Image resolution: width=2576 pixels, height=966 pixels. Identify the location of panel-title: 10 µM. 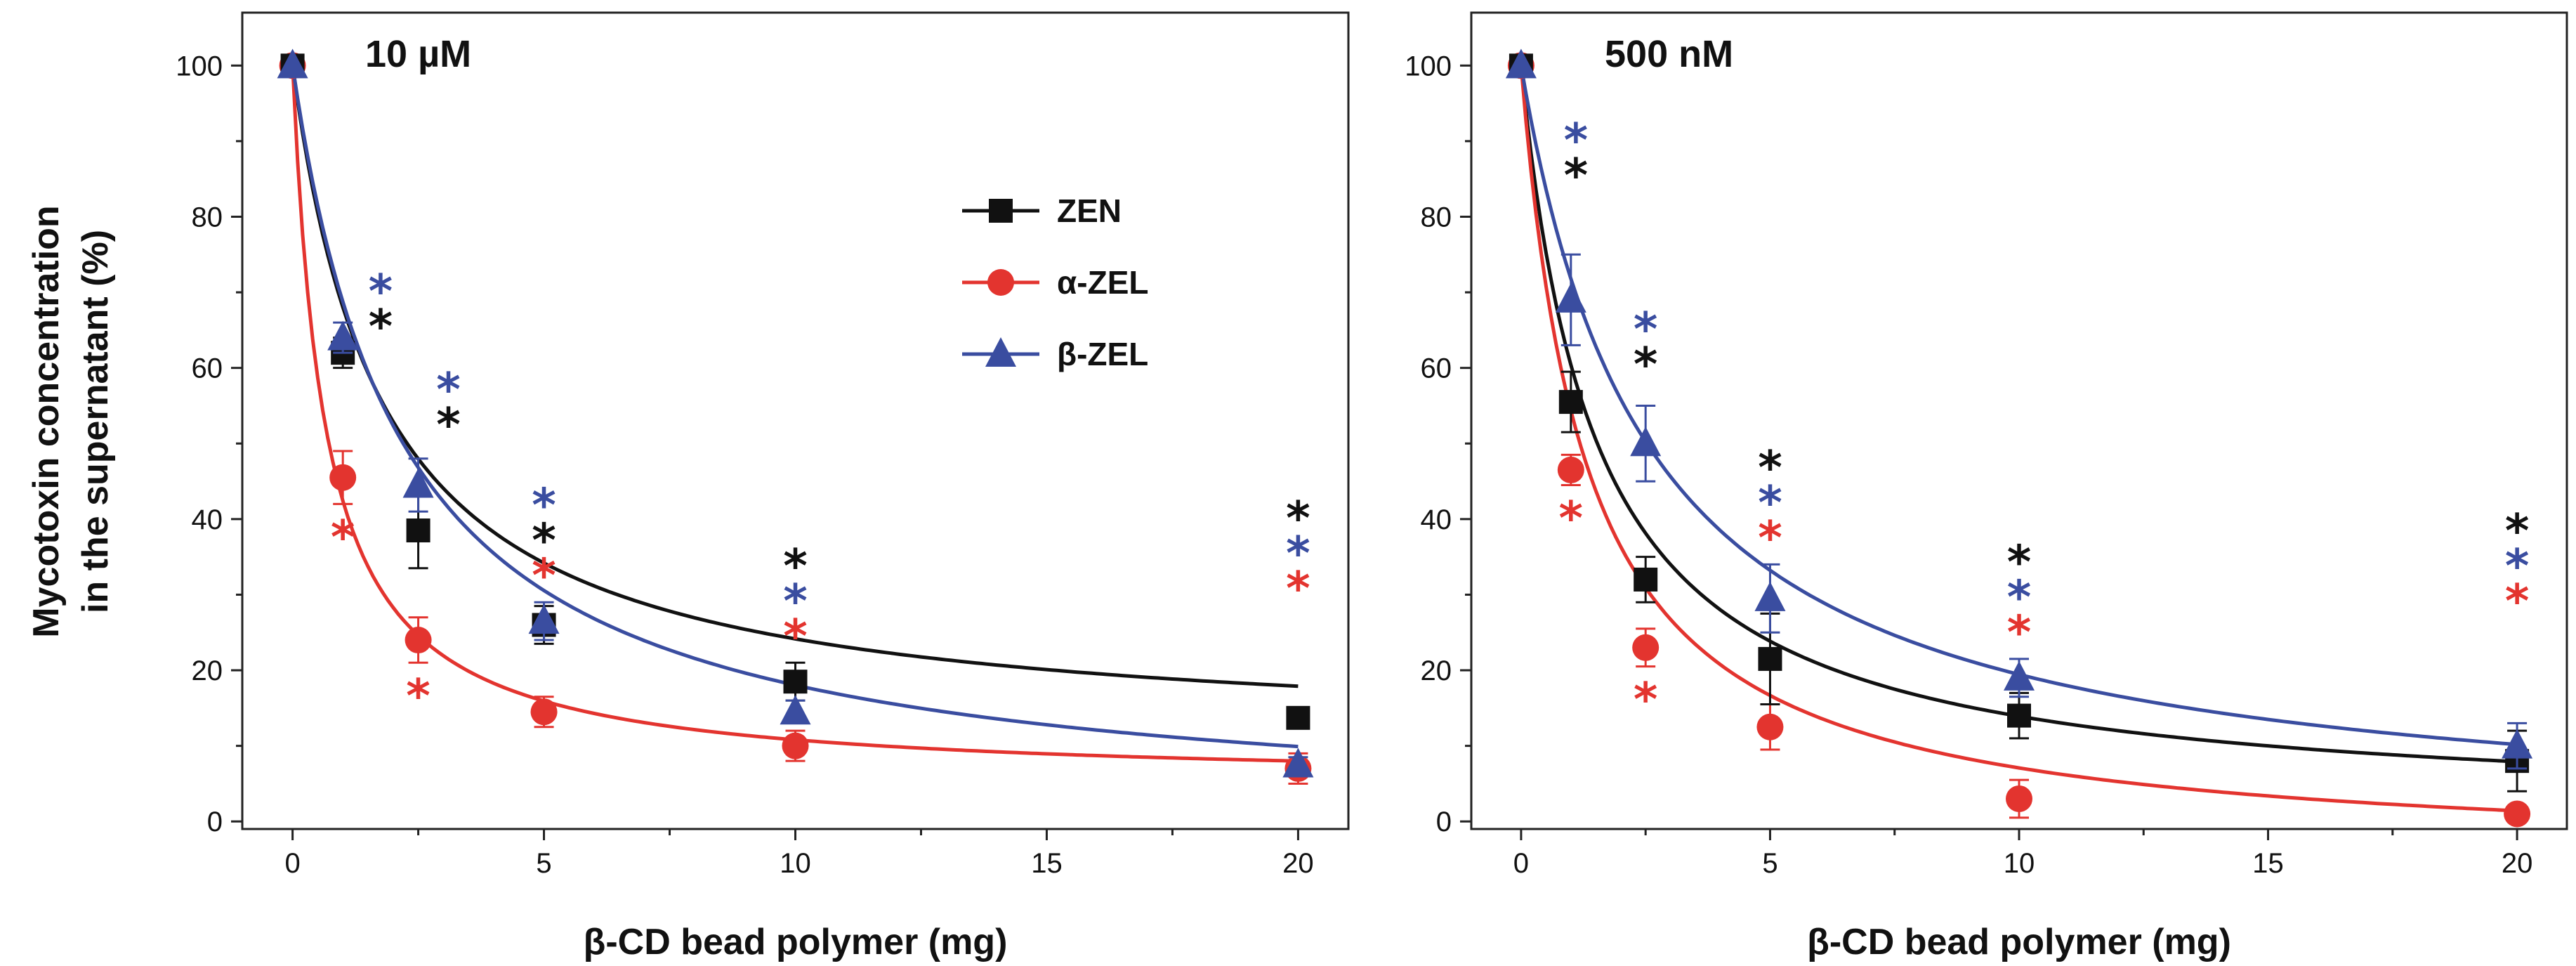
(418, 54).